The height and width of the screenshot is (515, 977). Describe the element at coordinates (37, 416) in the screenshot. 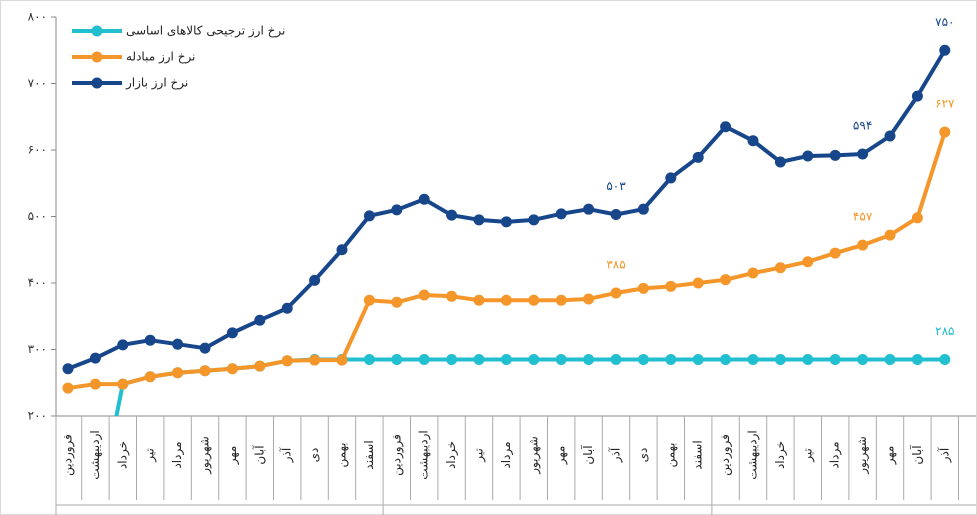

I see `y-tick-label: ۲۰۰` at that location.